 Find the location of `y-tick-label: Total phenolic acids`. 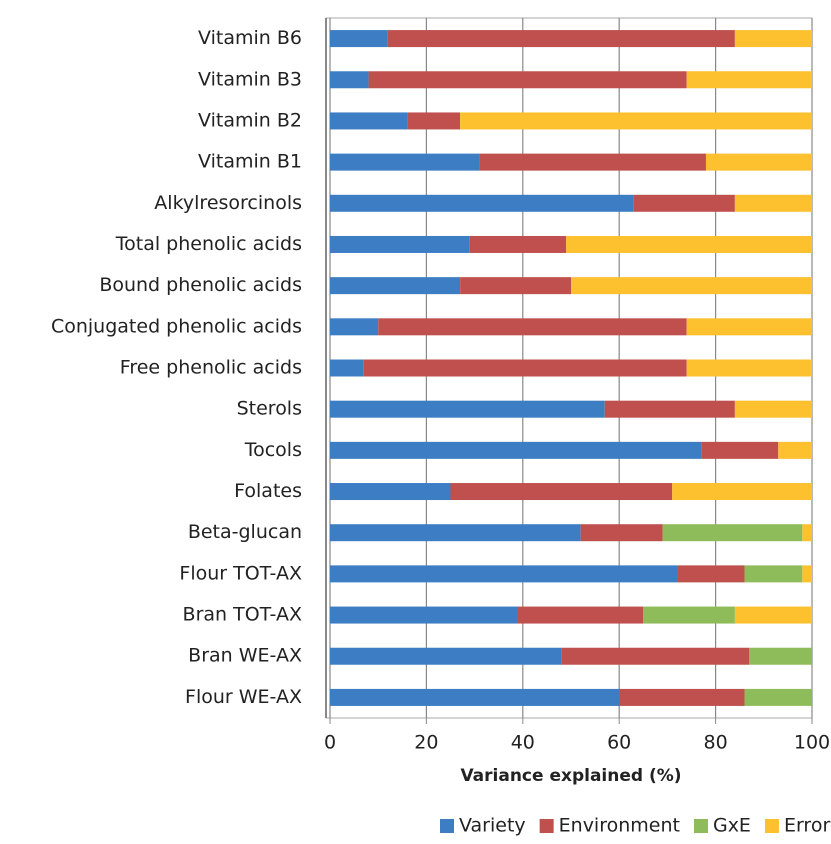

y-tick-label: Total phenolic acids is located at coordinates (208, 244).